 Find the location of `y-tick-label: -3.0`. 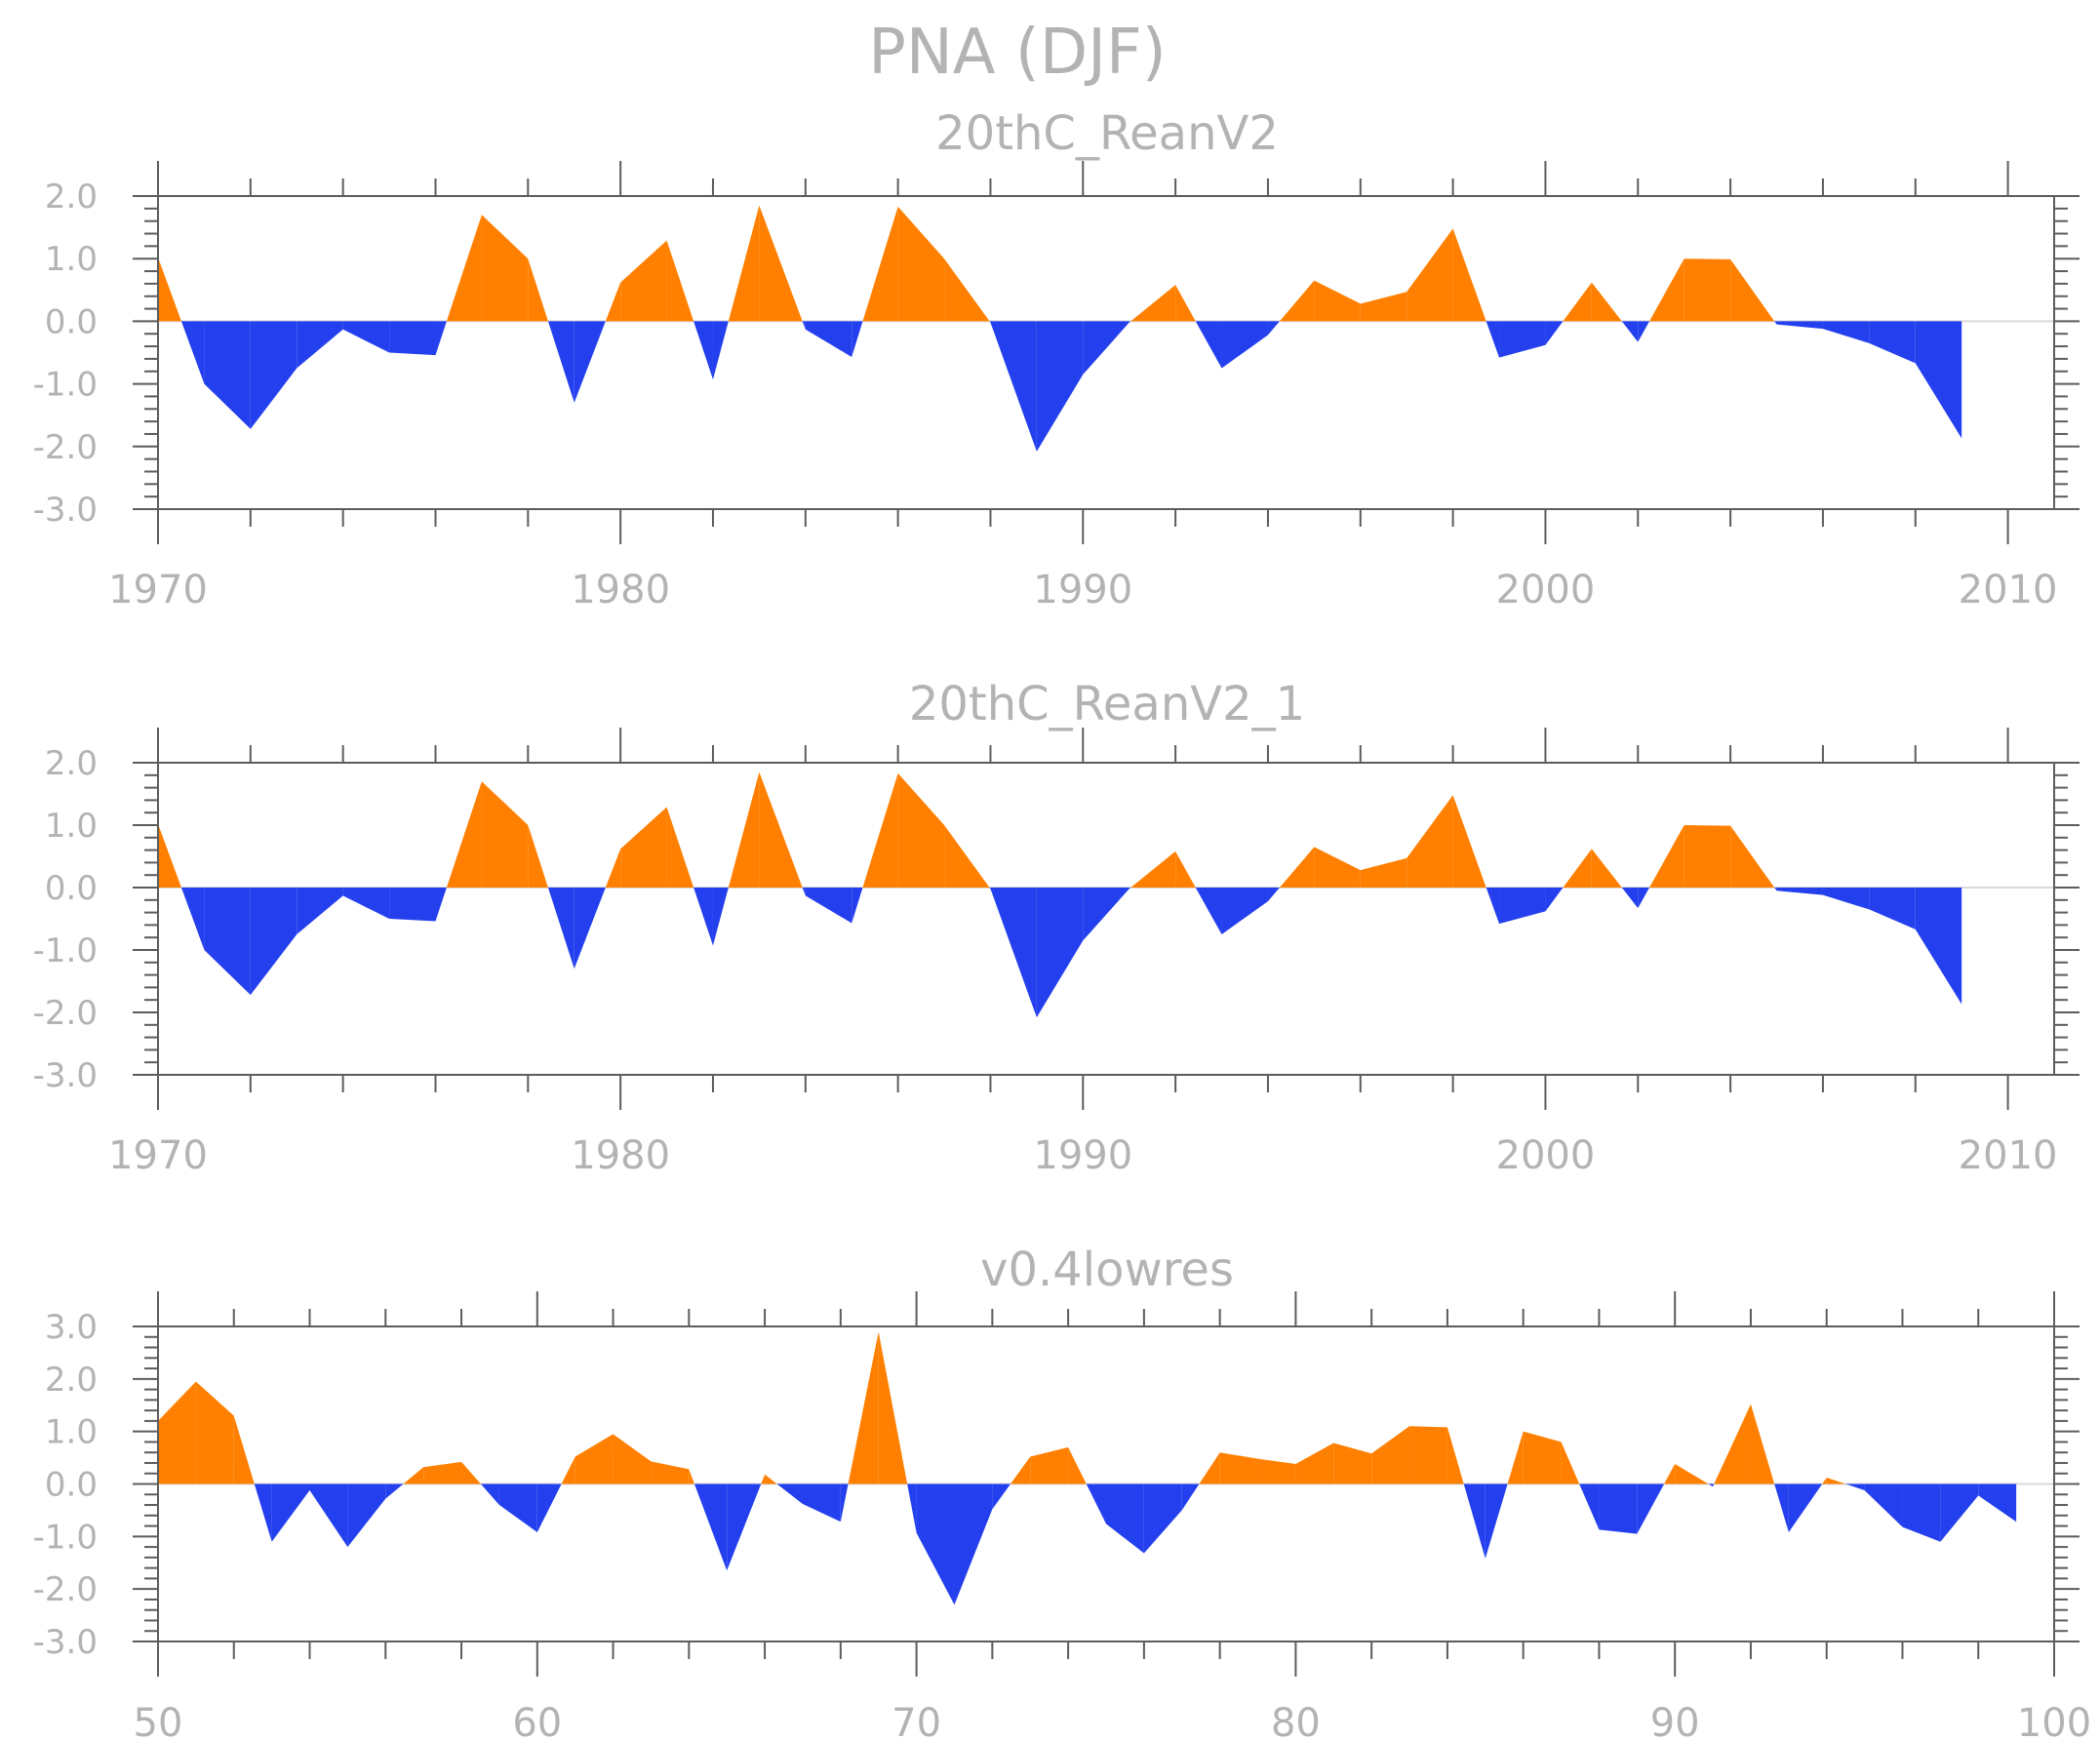

y-tick-label: -3.0 is located at coordinates (66, 510).